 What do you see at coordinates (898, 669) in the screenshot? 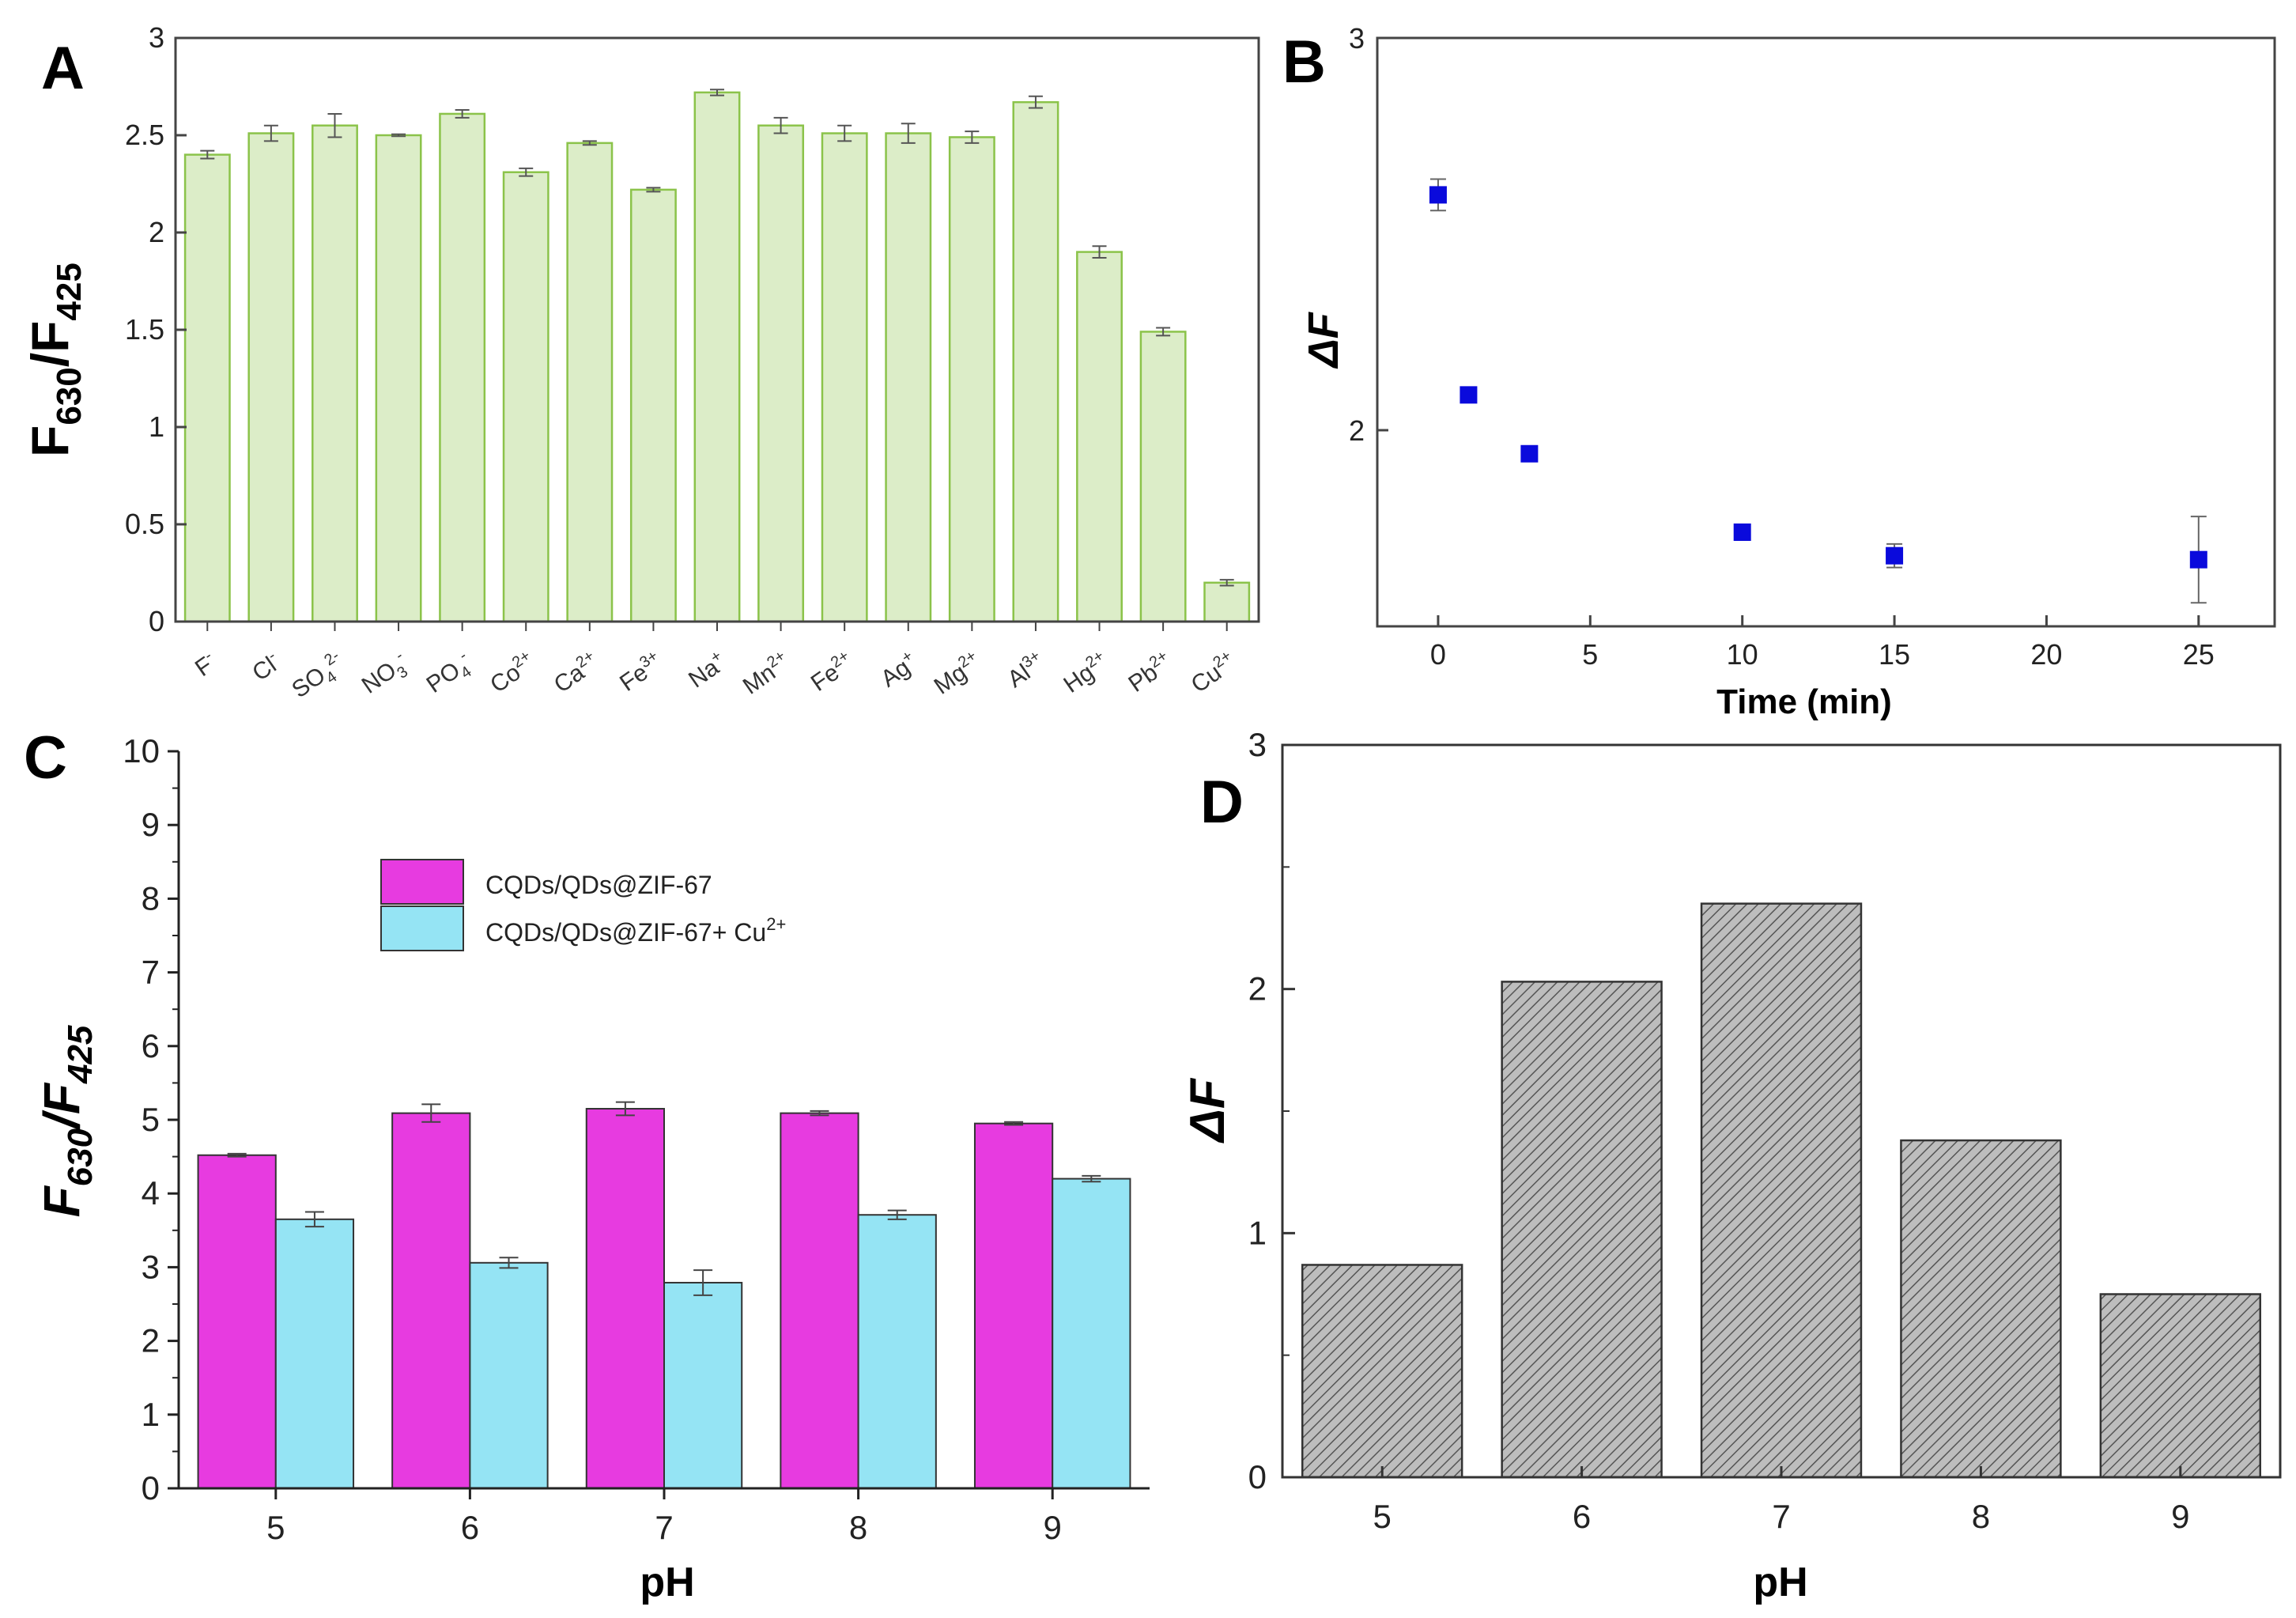
I see `panel-a-category-label: Ag+` at bounding box center [898, 669].